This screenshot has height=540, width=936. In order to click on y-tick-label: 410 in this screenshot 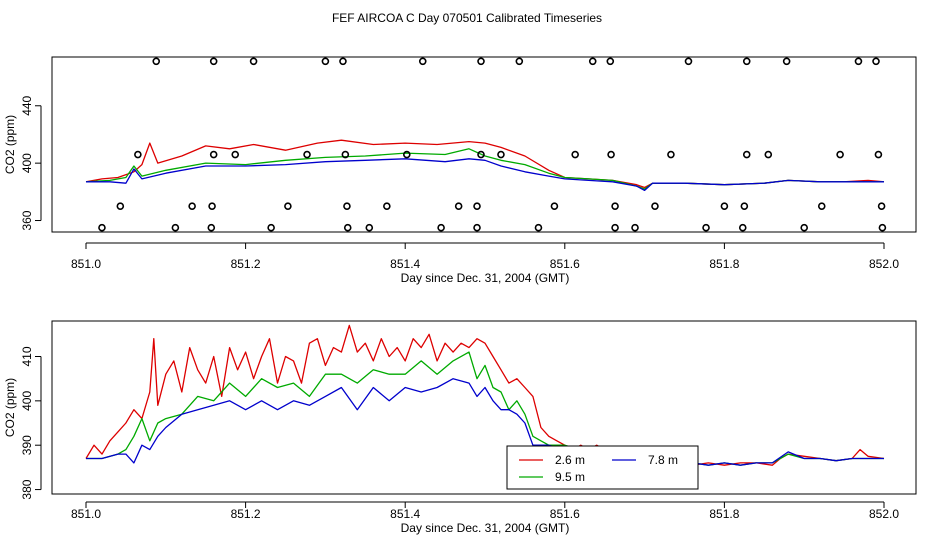, I will do `click(27, 356)`.